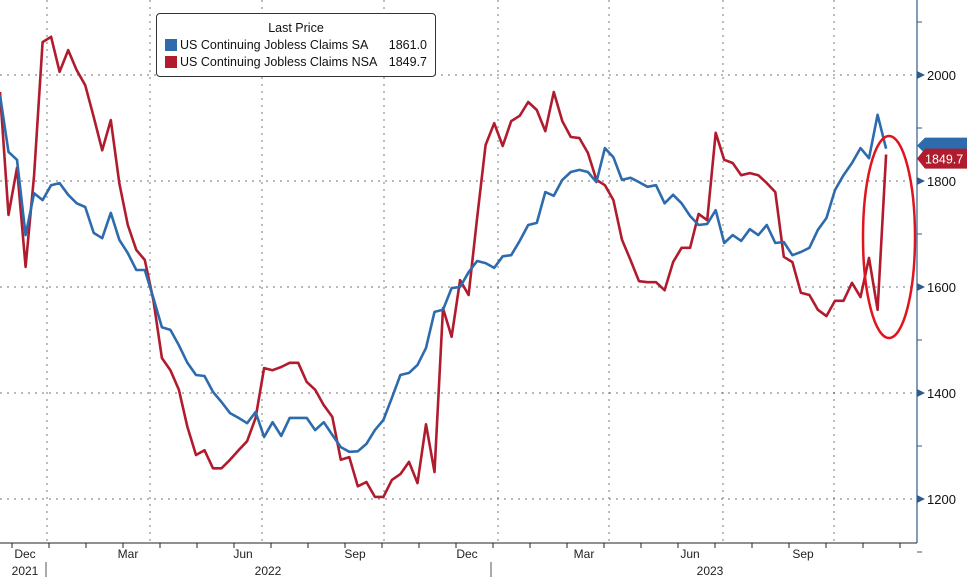 This screenshot has height=577, width=967. Describe the element at coordinates (407, 61) in the screenshot. I see `legend-value: 1849.7` at that location.